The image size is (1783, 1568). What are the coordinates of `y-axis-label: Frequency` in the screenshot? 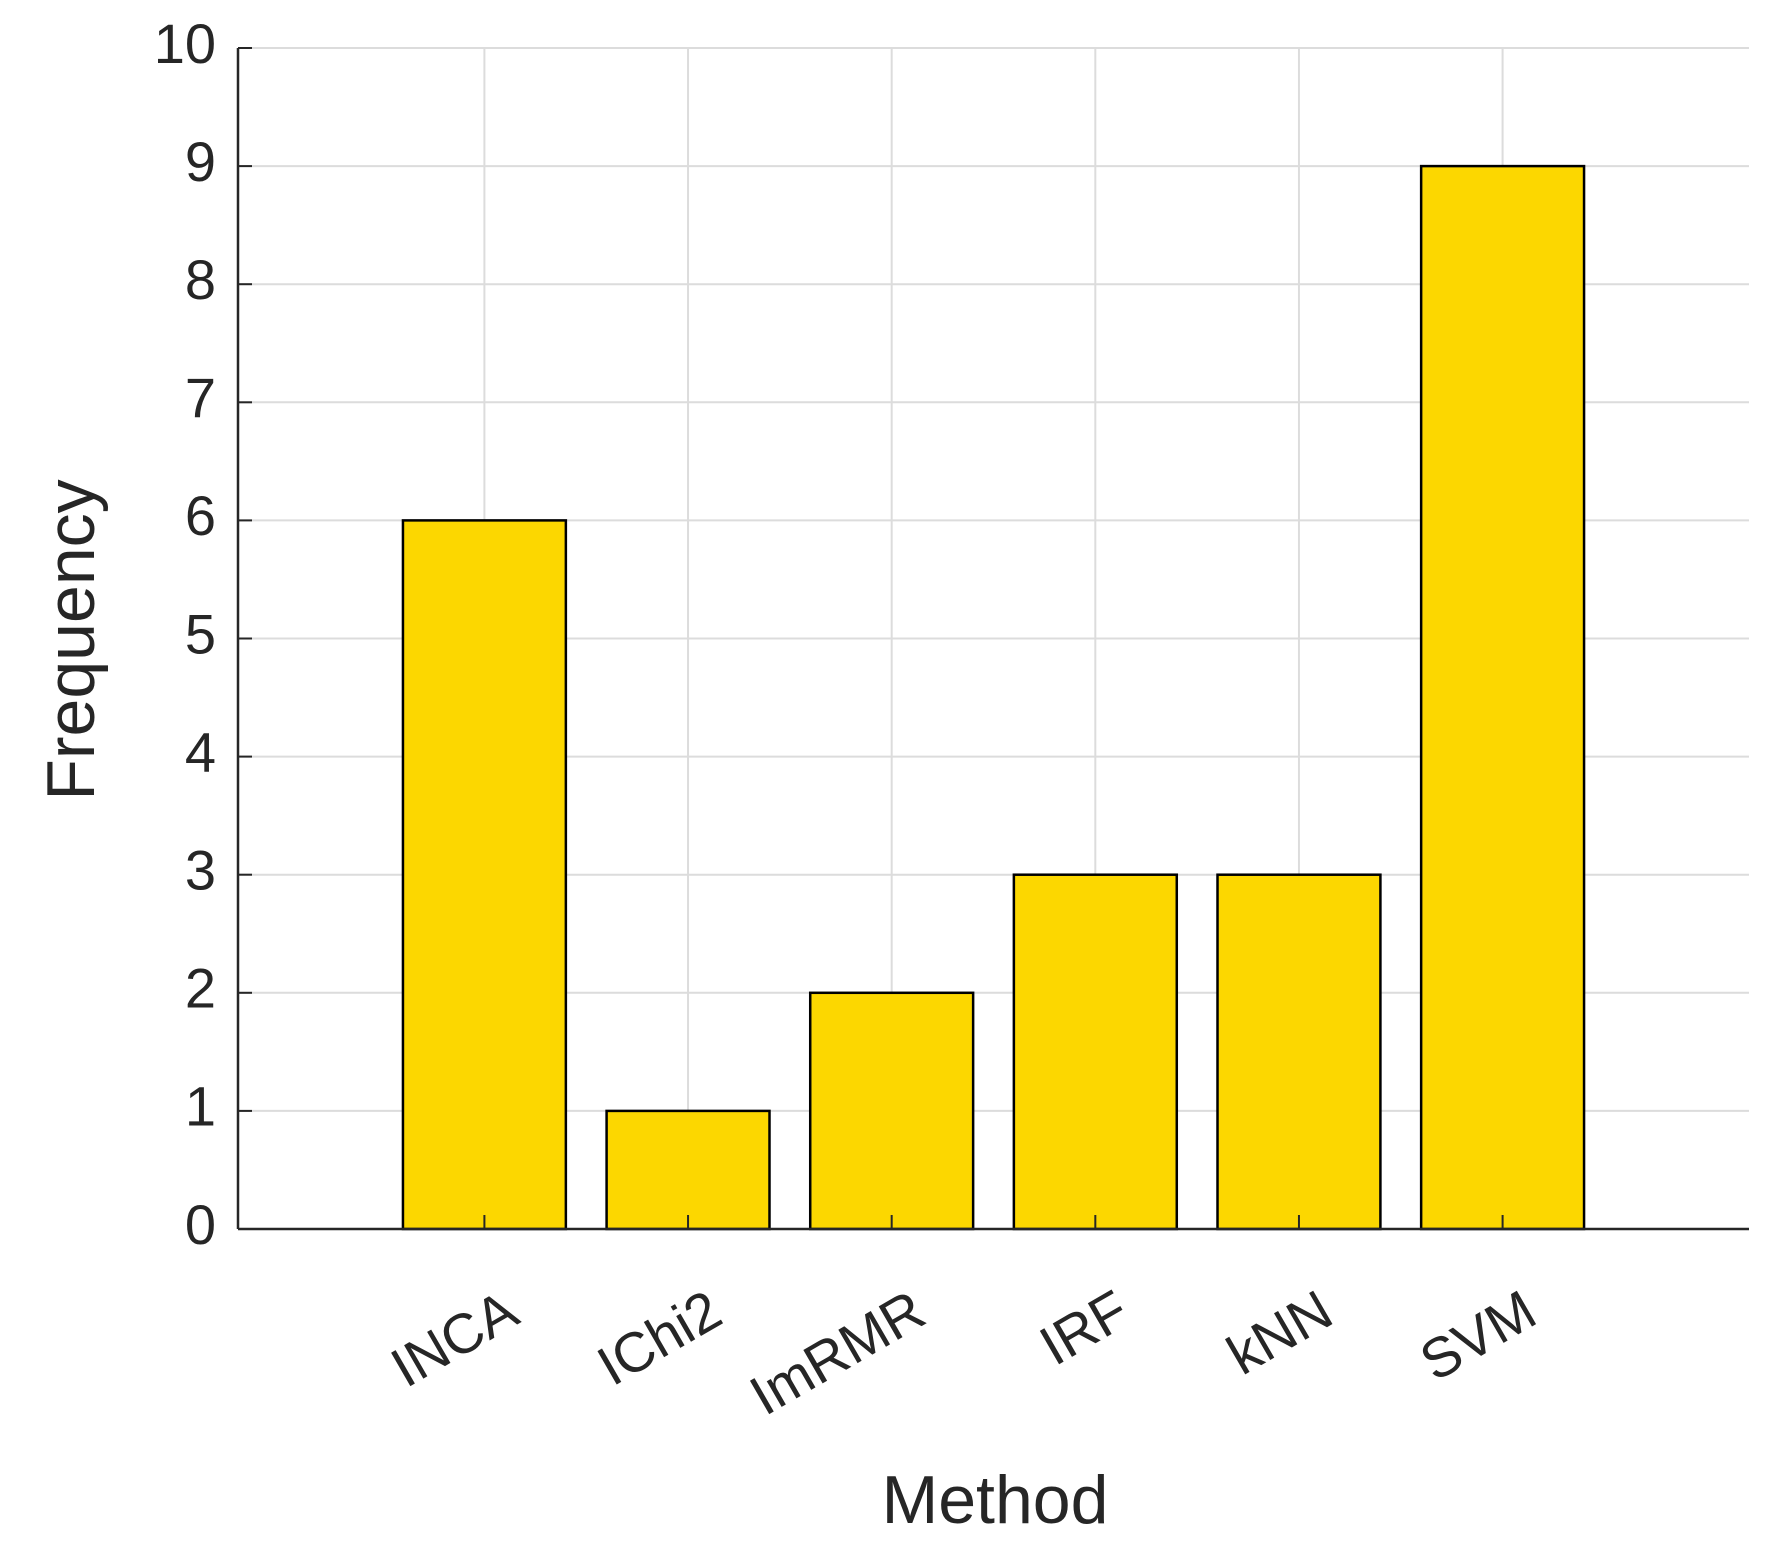 It's located at (71, 639).